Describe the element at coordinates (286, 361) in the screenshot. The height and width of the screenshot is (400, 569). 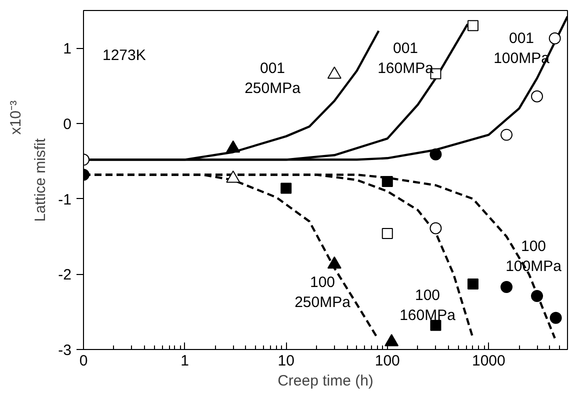
I see `x-tick-label: 10` at that location.